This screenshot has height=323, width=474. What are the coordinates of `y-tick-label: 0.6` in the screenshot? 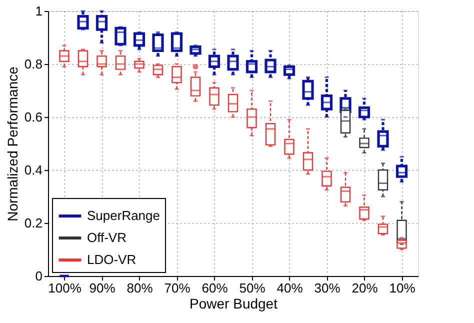 It's located at (33, 117).